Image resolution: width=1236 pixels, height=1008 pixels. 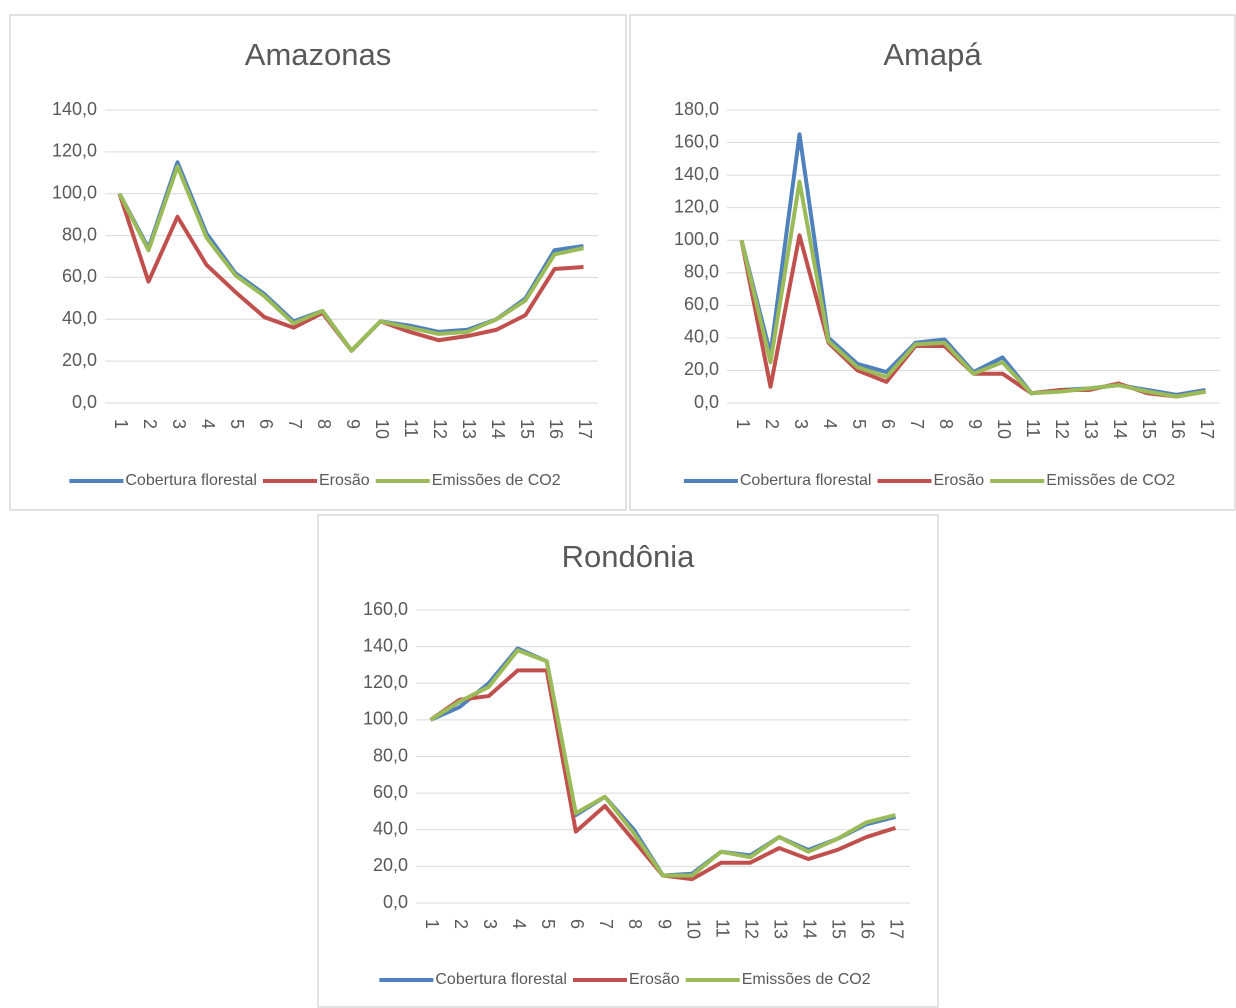 What do you see at coordinates (318, 54) in the screenshot?
I see `chart-title: Amazonas` at bounding box center [318, 54].